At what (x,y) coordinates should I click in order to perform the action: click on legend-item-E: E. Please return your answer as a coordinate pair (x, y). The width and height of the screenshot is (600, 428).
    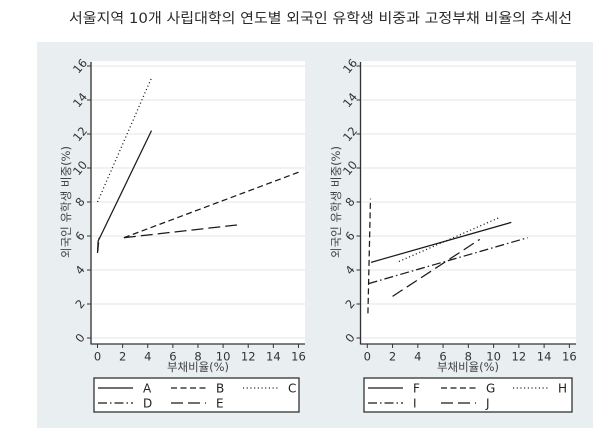
    Looking at the image, I should click on (197, 403).